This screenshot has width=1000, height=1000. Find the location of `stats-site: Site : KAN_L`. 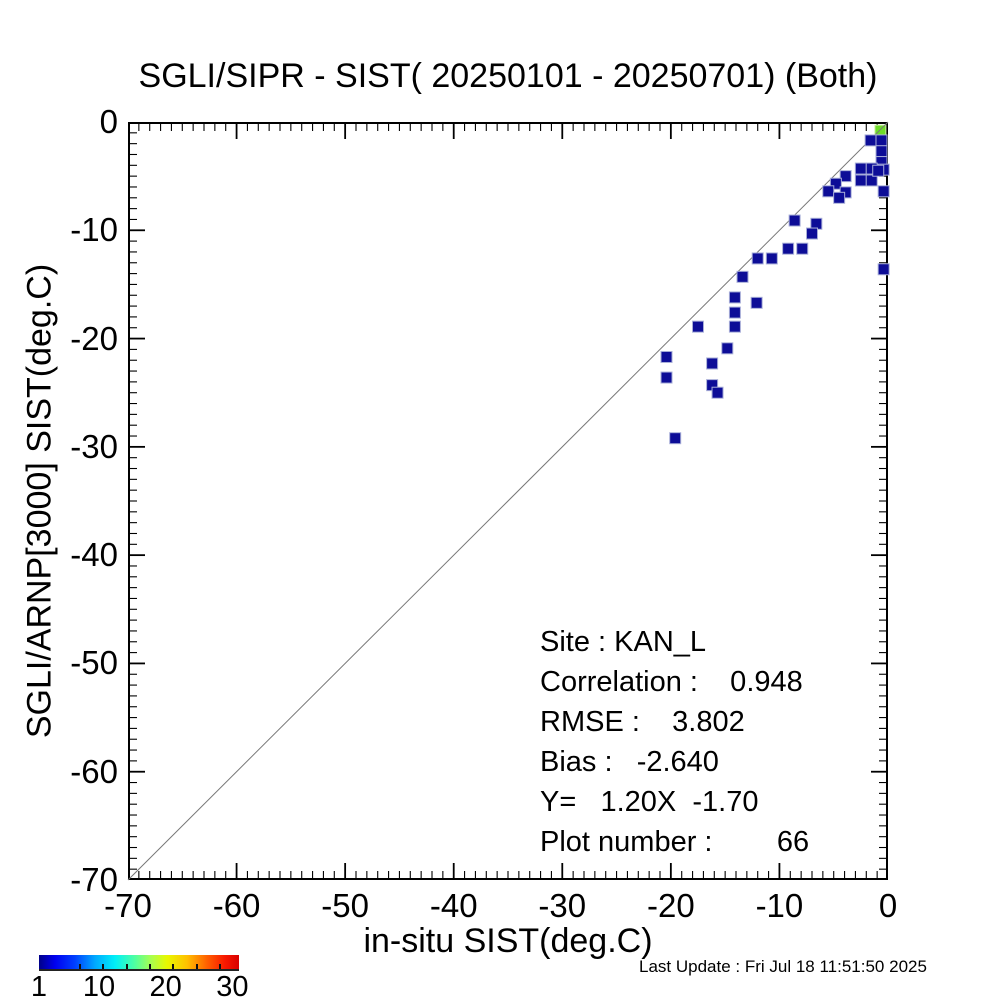

stats-site: Site : KAN_L is located at coordinates (623, 642).